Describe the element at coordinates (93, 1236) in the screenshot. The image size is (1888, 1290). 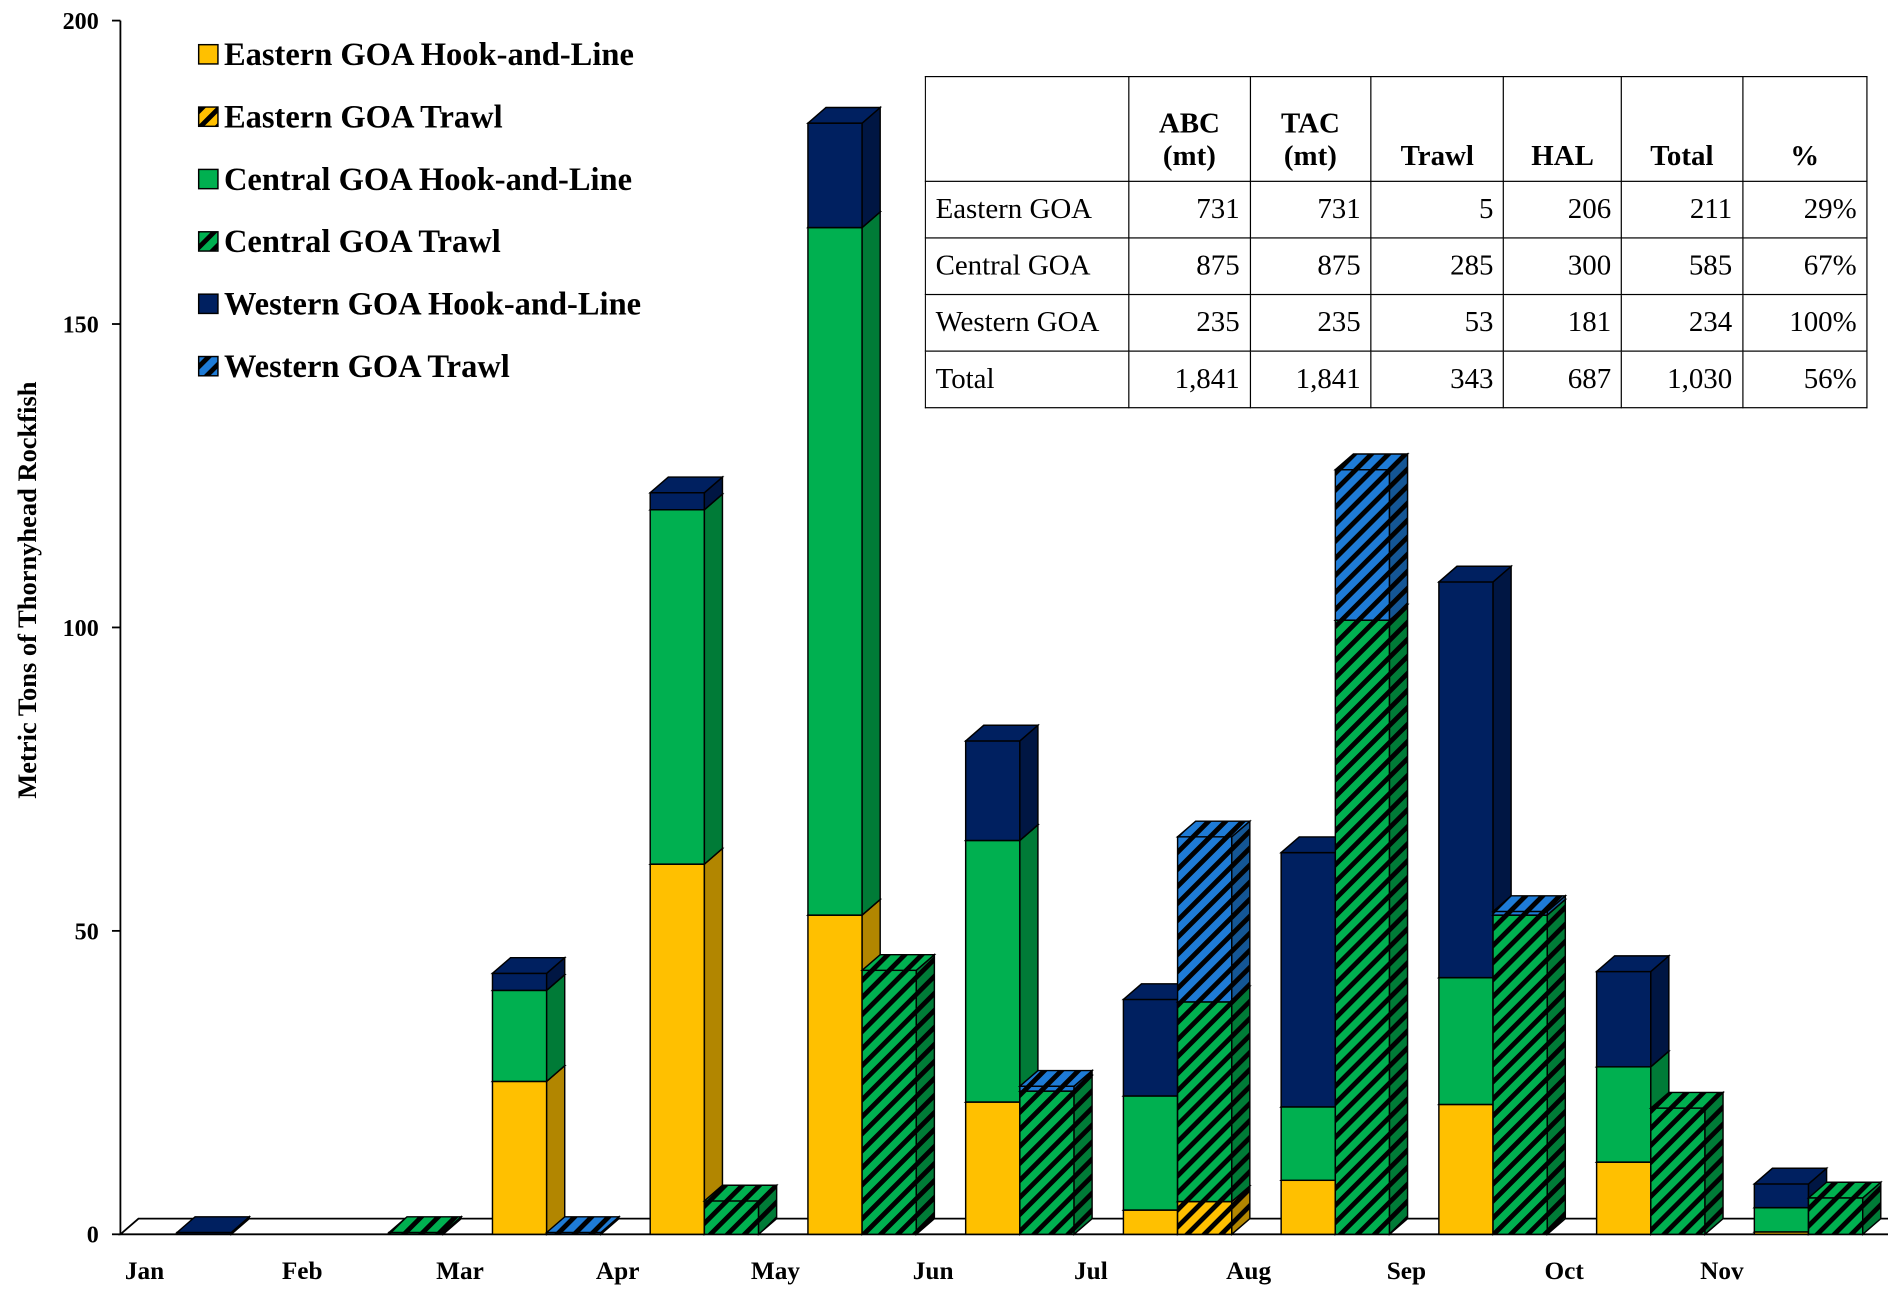
I see `y-tick-label: 0` at that location.